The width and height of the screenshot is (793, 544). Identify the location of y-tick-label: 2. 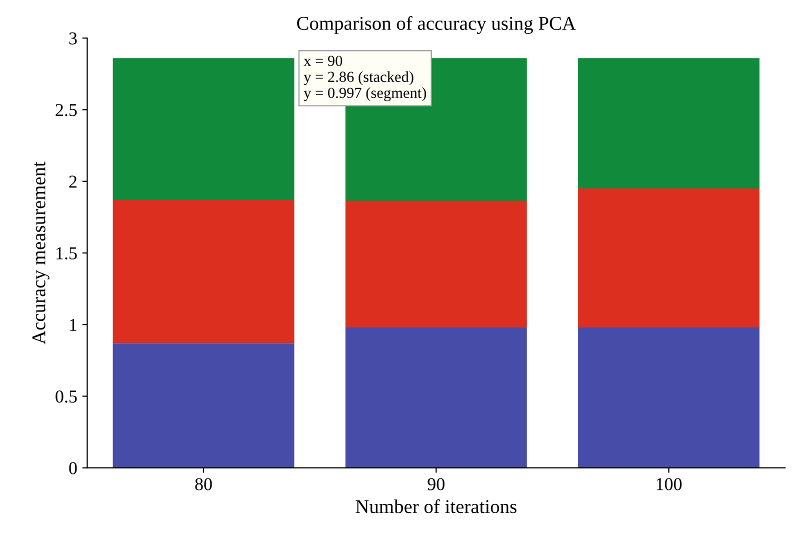
(73, 182).